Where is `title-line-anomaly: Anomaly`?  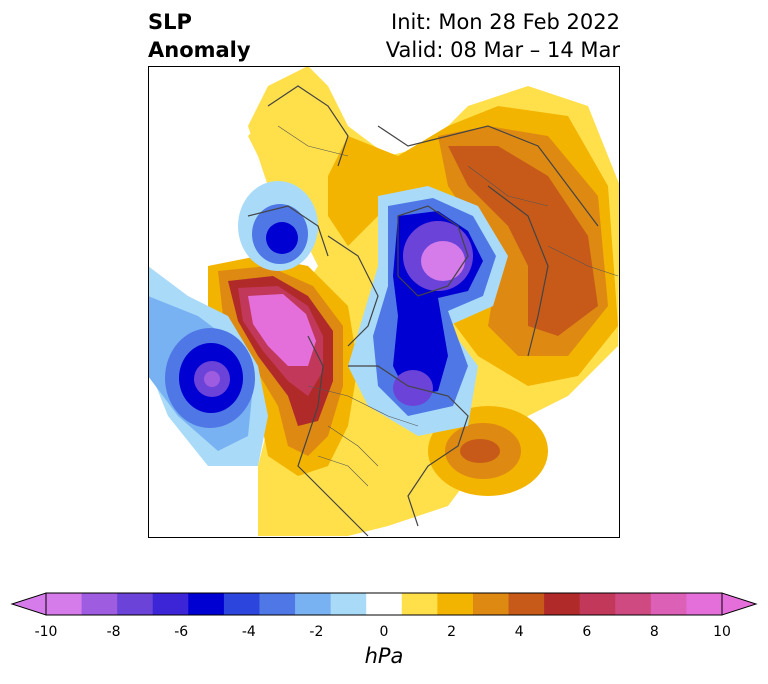 title-line-anomaly: Anomaly is located at coordinates (199, 50).